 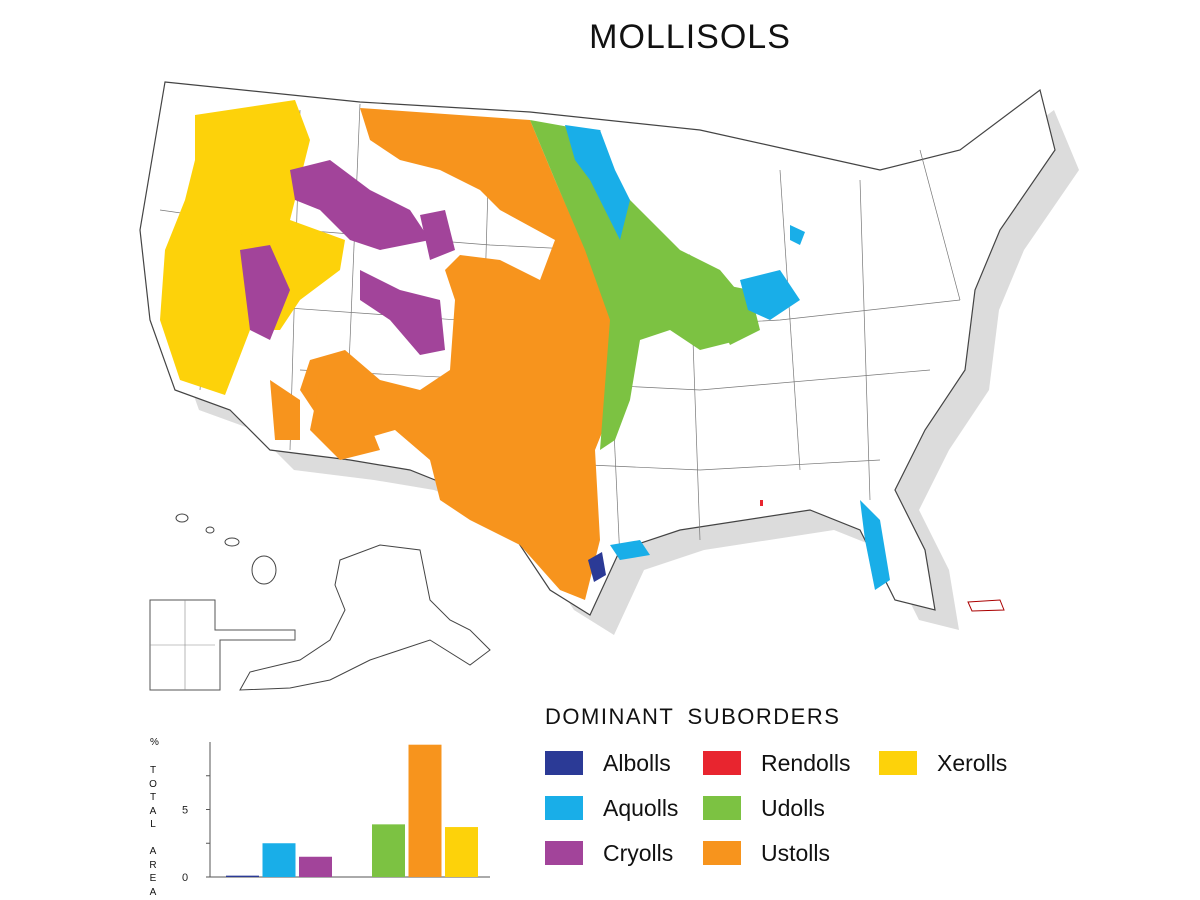 What do you see at coordinates (185, 811) in the screenshot?
I see `chart-y-tick-label: 5` at bounding box center [185, 811].